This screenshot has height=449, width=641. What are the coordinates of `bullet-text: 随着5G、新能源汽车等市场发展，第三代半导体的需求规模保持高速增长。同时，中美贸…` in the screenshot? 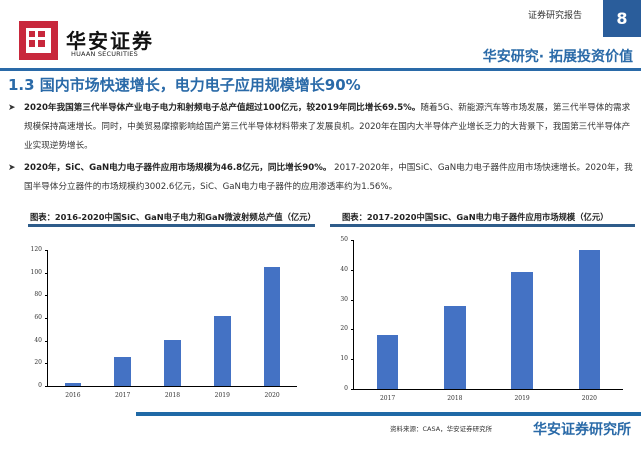 It's located at (327, 127).